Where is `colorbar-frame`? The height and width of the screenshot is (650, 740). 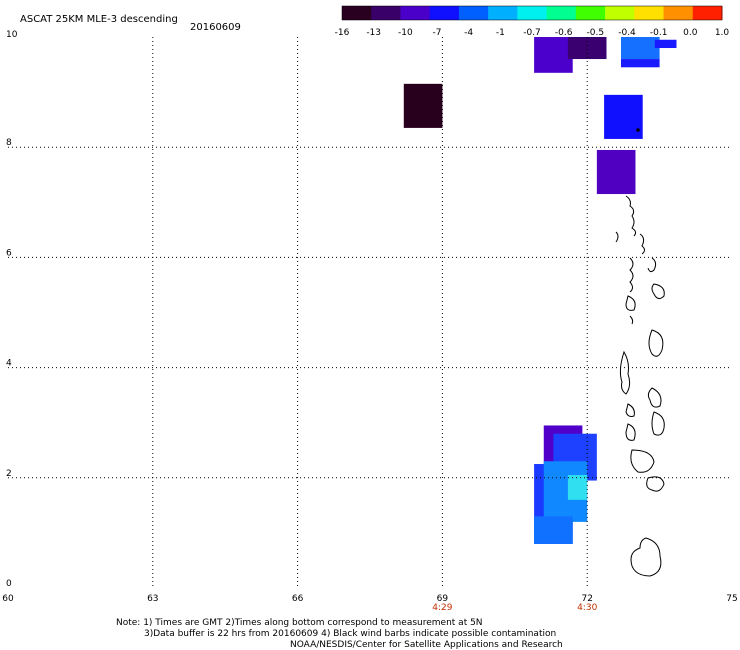 colorbar-frame is located at coordinates (532, 13).